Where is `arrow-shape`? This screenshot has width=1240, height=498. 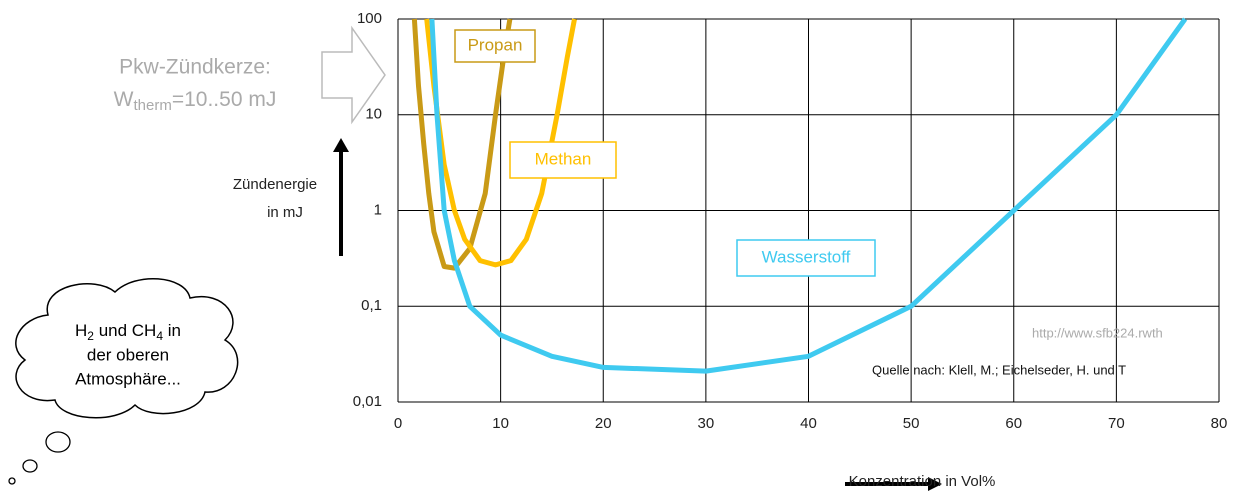 arrow-shape is located at coordinates (353, 75).